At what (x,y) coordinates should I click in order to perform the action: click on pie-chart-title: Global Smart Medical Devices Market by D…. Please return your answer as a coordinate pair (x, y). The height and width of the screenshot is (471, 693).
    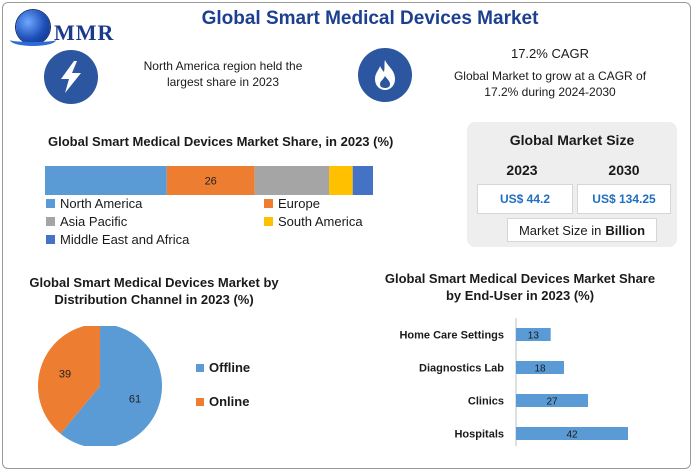
    Looking at the image, I should click on (154, 291).